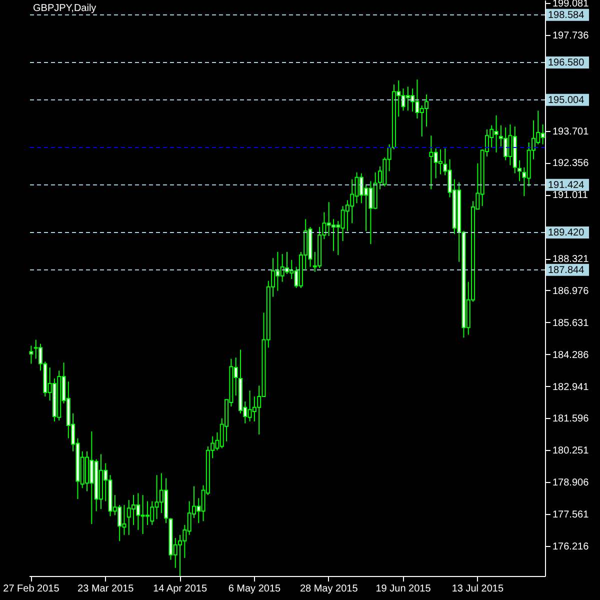 The image size is (600, 600). I want to click on ref-line-label: 191.424, so click(566, 185).